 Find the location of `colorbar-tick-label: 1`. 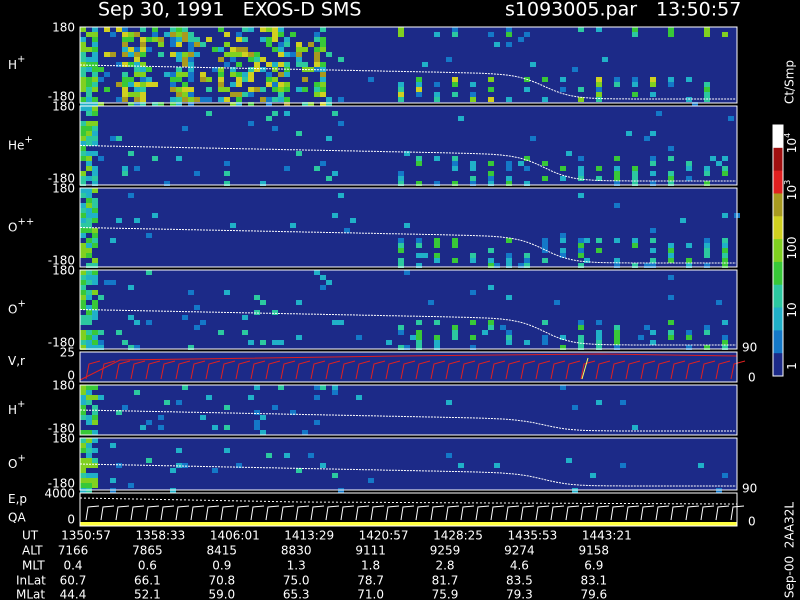

colorbar-tick-label: 1 is located at coordinates (792, 366).